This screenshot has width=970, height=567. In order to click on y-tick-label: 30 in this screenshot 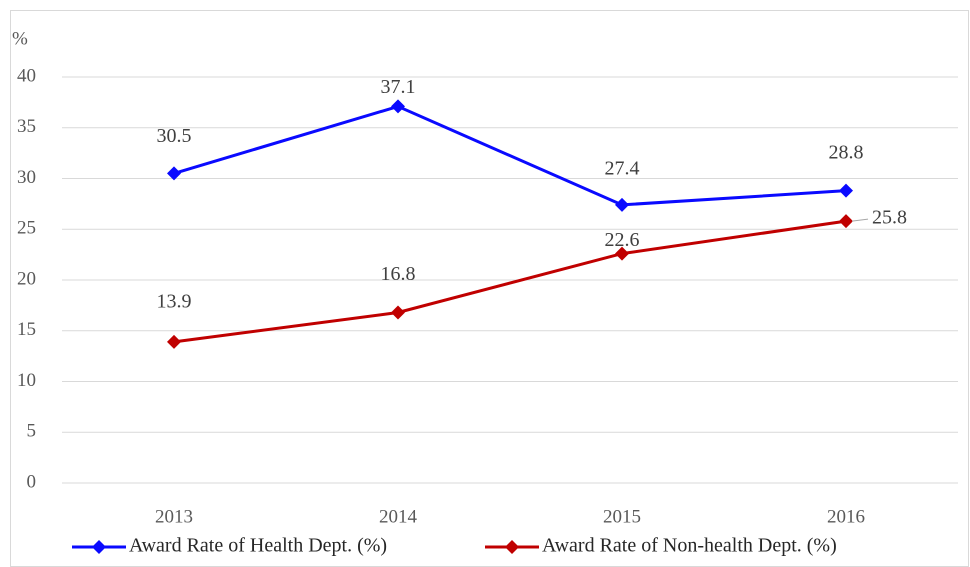, I will do `click(26, 177)`.